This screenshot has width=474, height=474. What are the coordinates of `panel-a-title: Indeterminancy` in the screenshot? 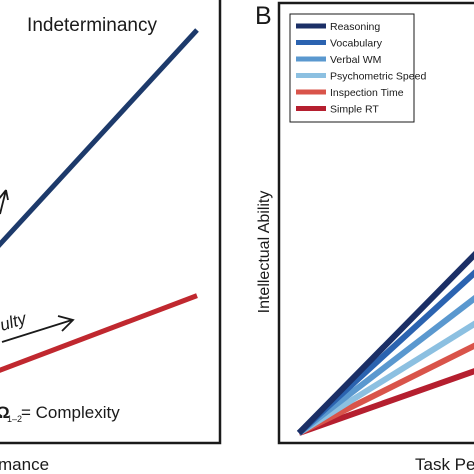 It's located at (92, 25).